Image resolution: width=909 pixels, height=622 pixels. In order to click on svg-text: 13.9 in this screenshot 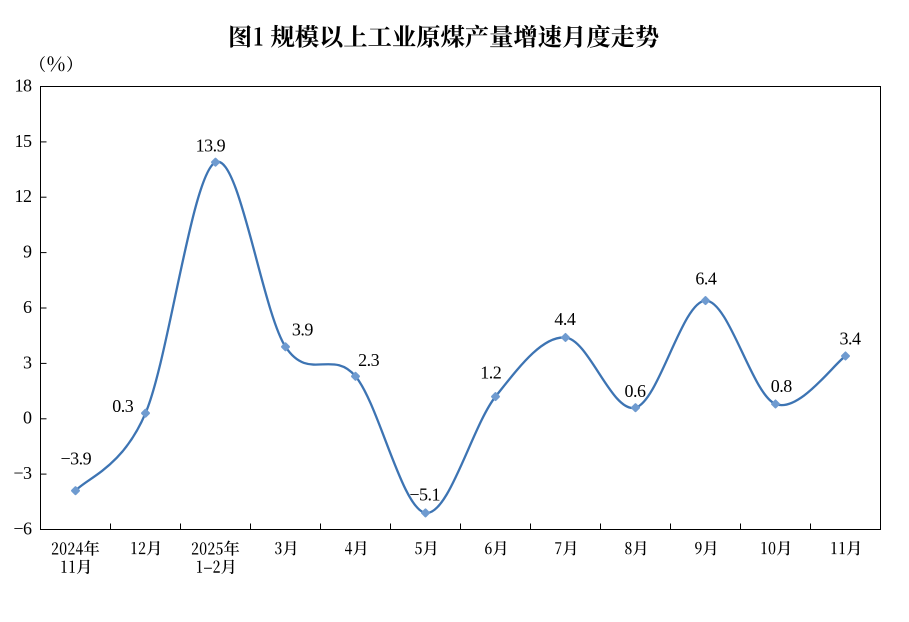, I will do `click(211, 146)`.